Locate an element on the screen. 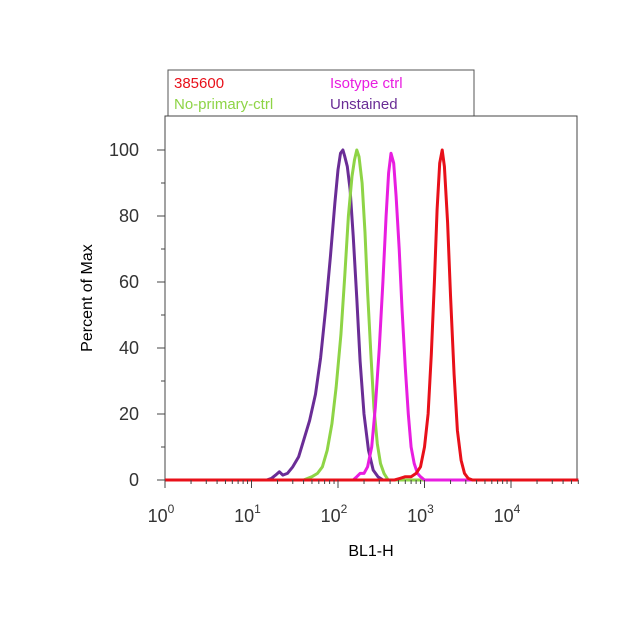 Image resolution: width=635 pixels, height=635 pixels. x-tick-label: 10² is located at coordinates (334, 514).